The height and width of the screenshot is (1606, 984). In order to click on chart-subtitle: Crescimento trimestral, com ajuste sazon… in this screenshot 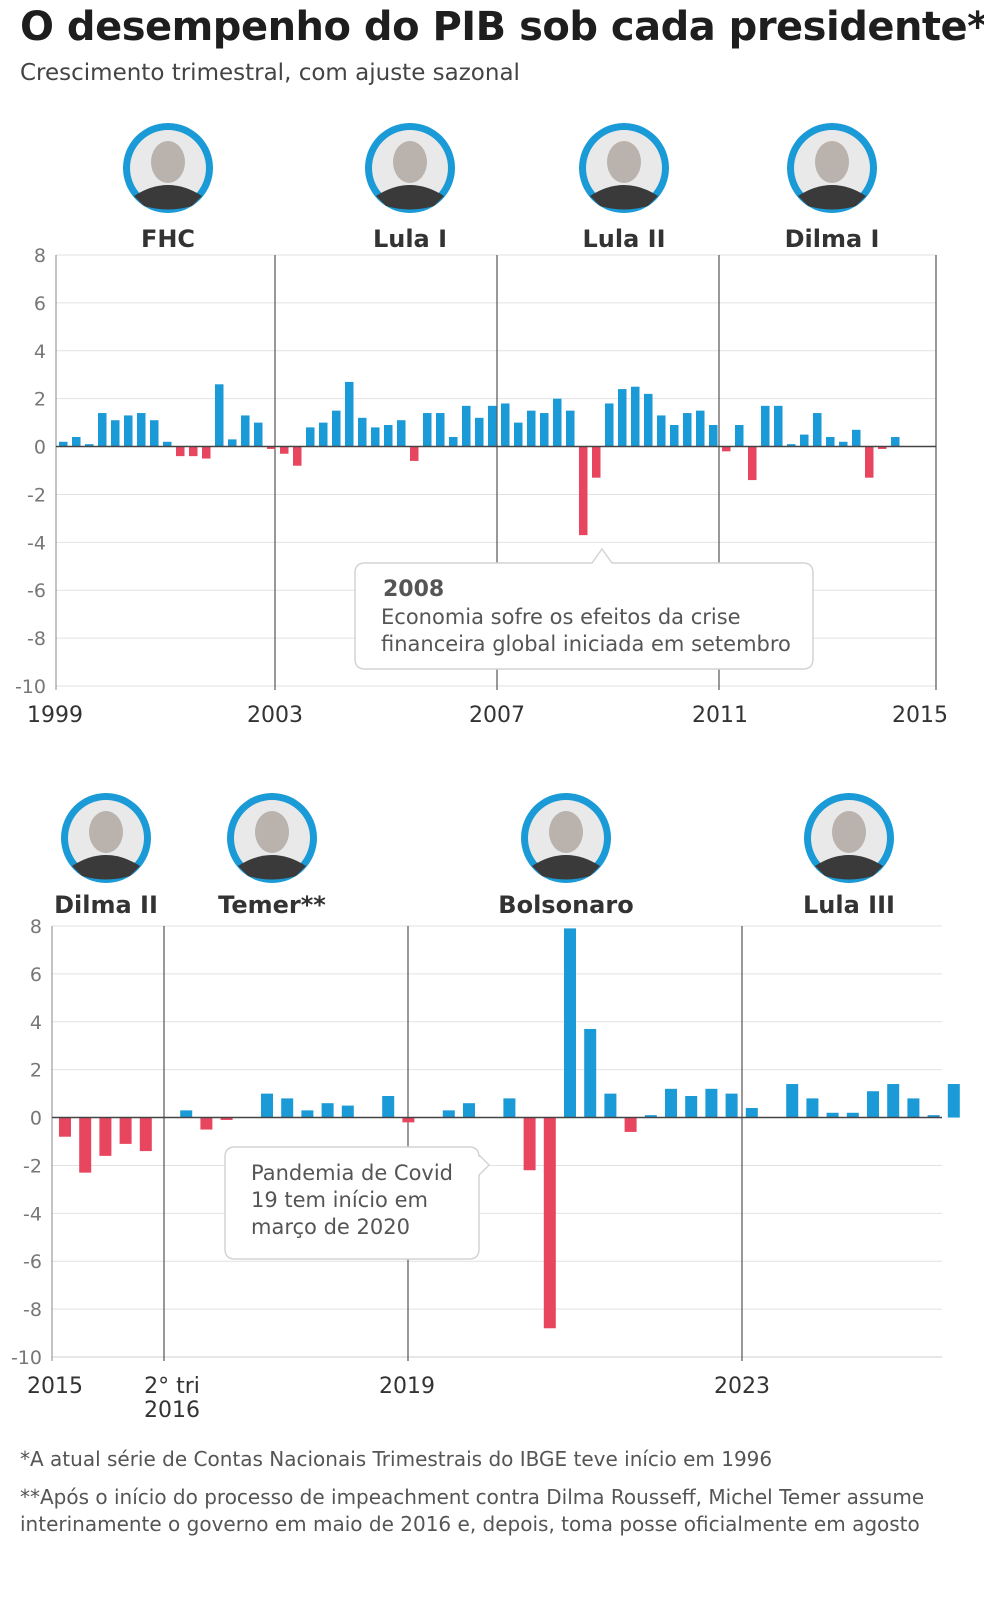, I will do `click(270, 73)`.